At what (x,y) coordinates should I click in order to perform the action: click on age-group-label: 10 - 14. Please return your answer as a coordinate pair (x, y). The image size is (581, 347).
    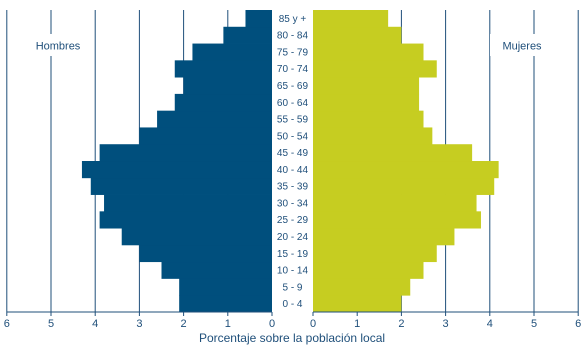
    Looking at the image, I should click on (293, 271).